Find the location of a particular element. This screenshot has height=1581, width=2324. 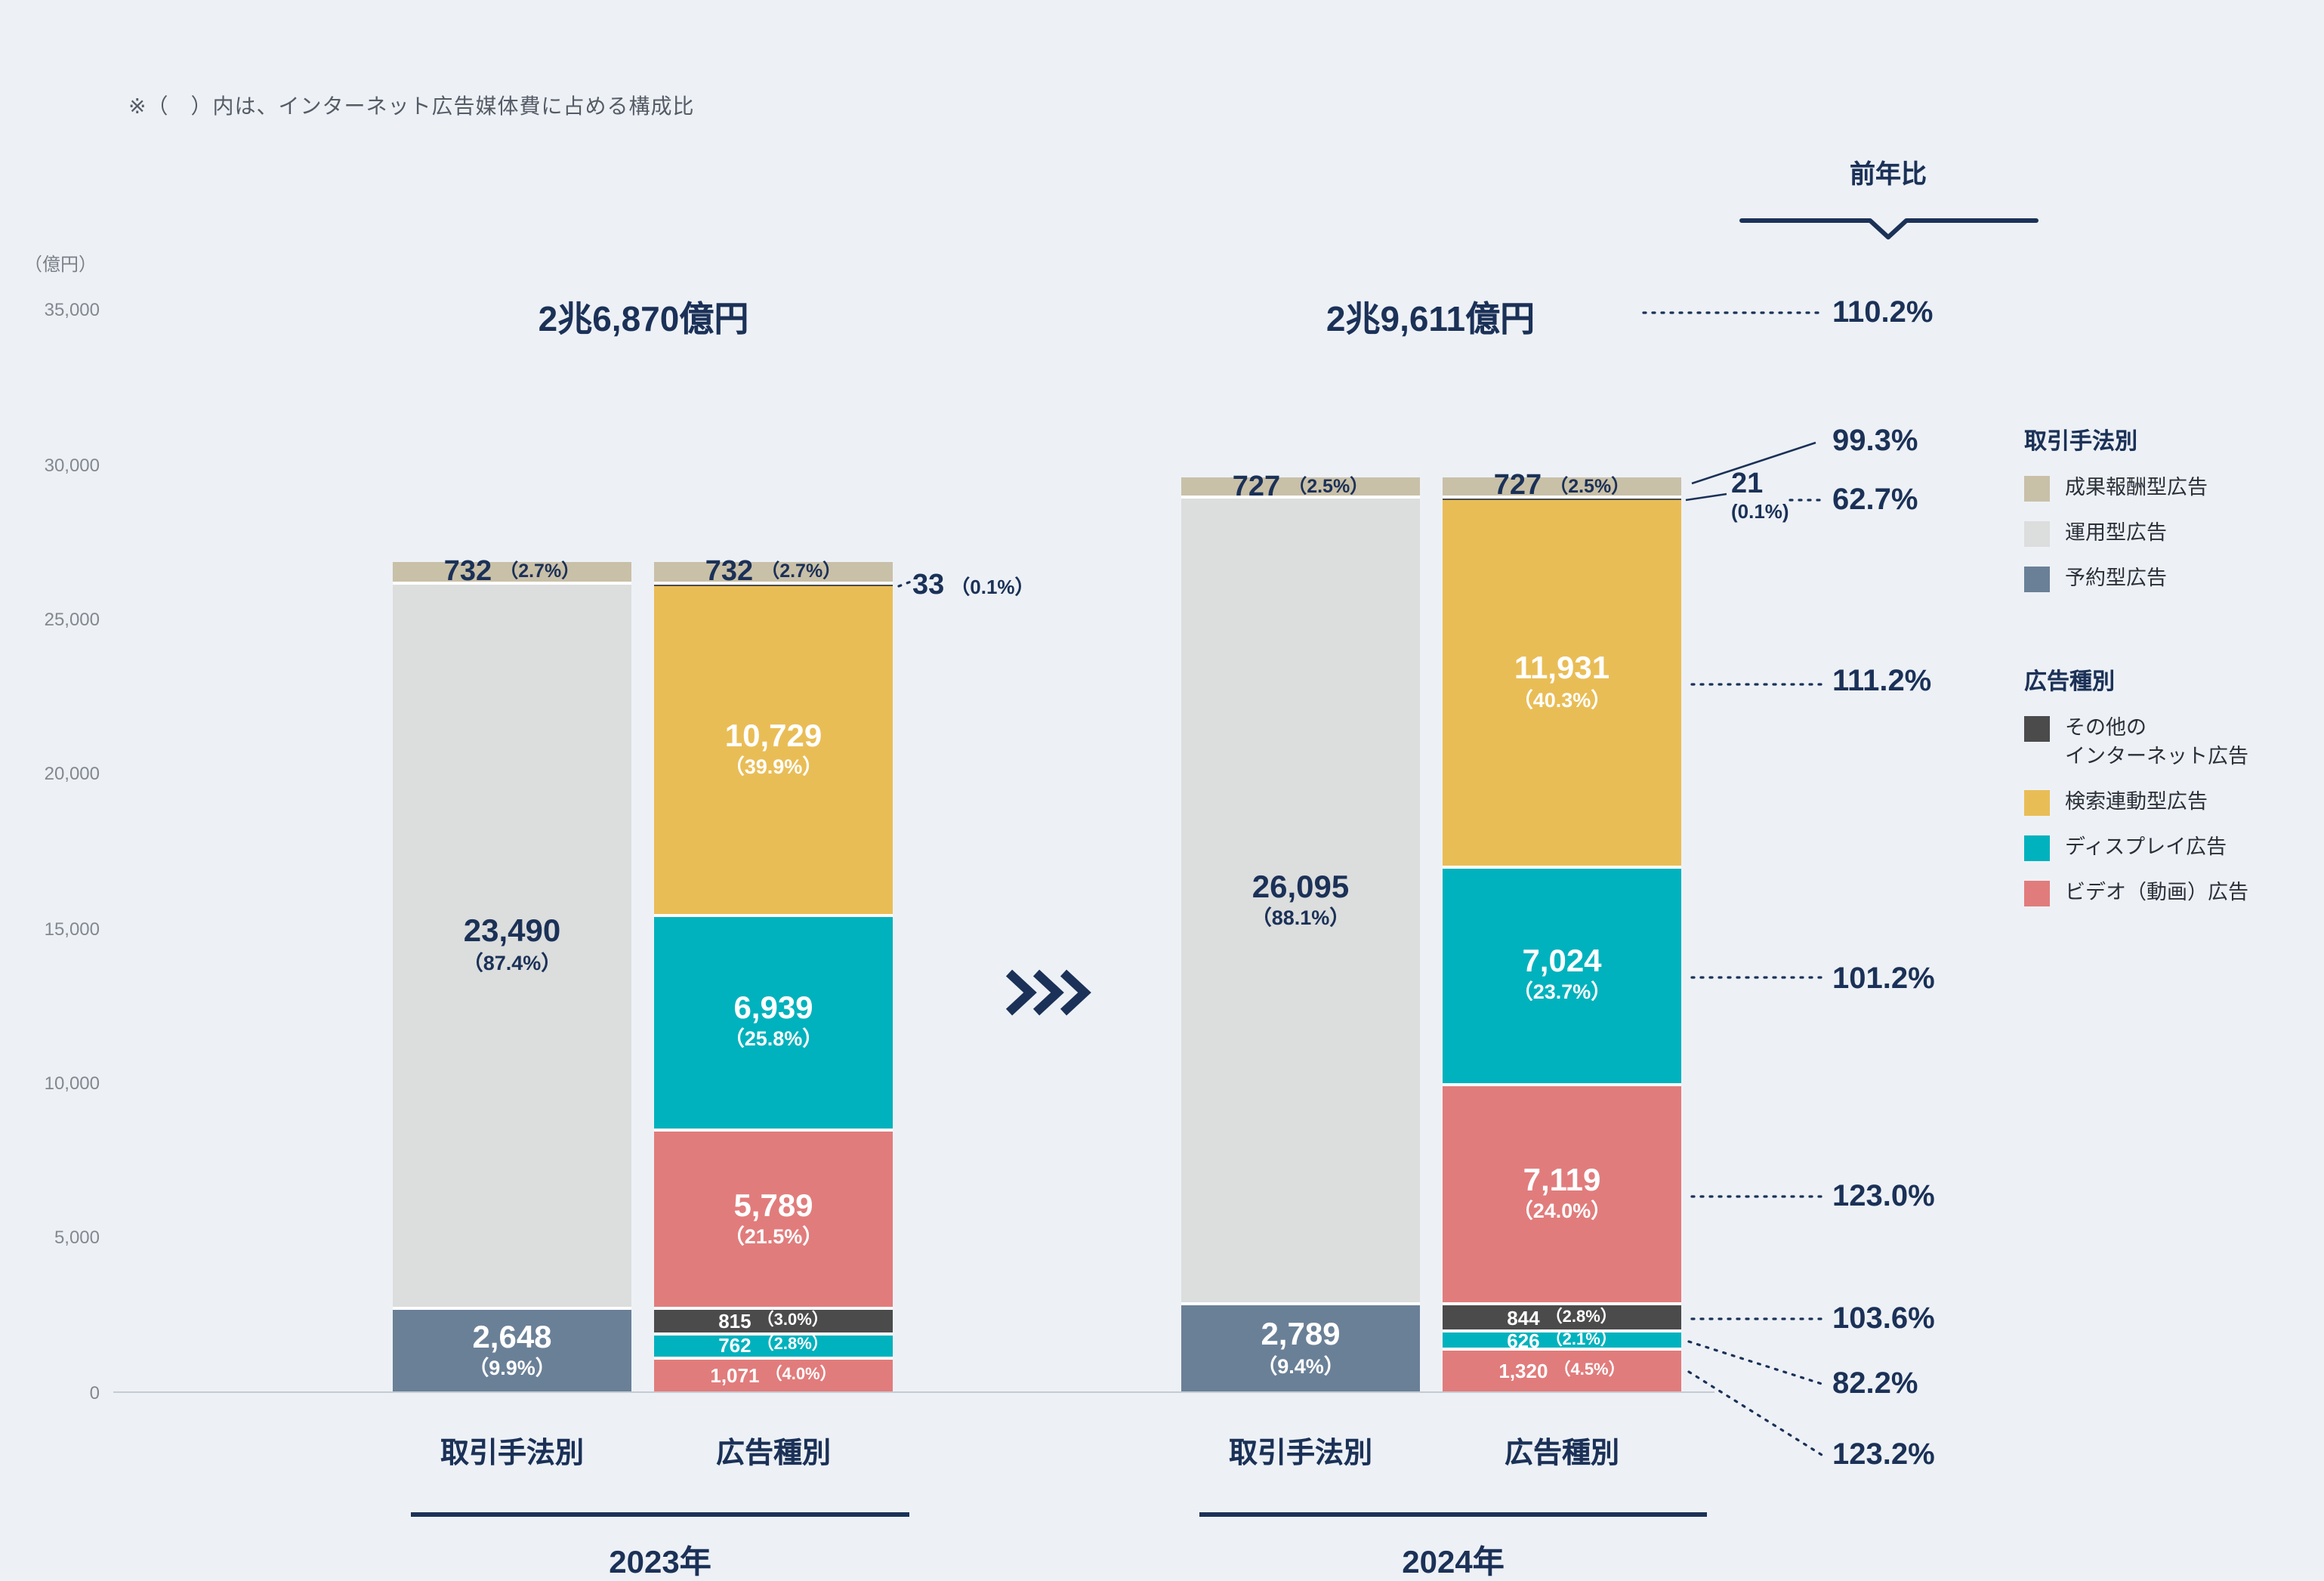

segment-share: （4.5%） is located at coordinates (1589, 1370).